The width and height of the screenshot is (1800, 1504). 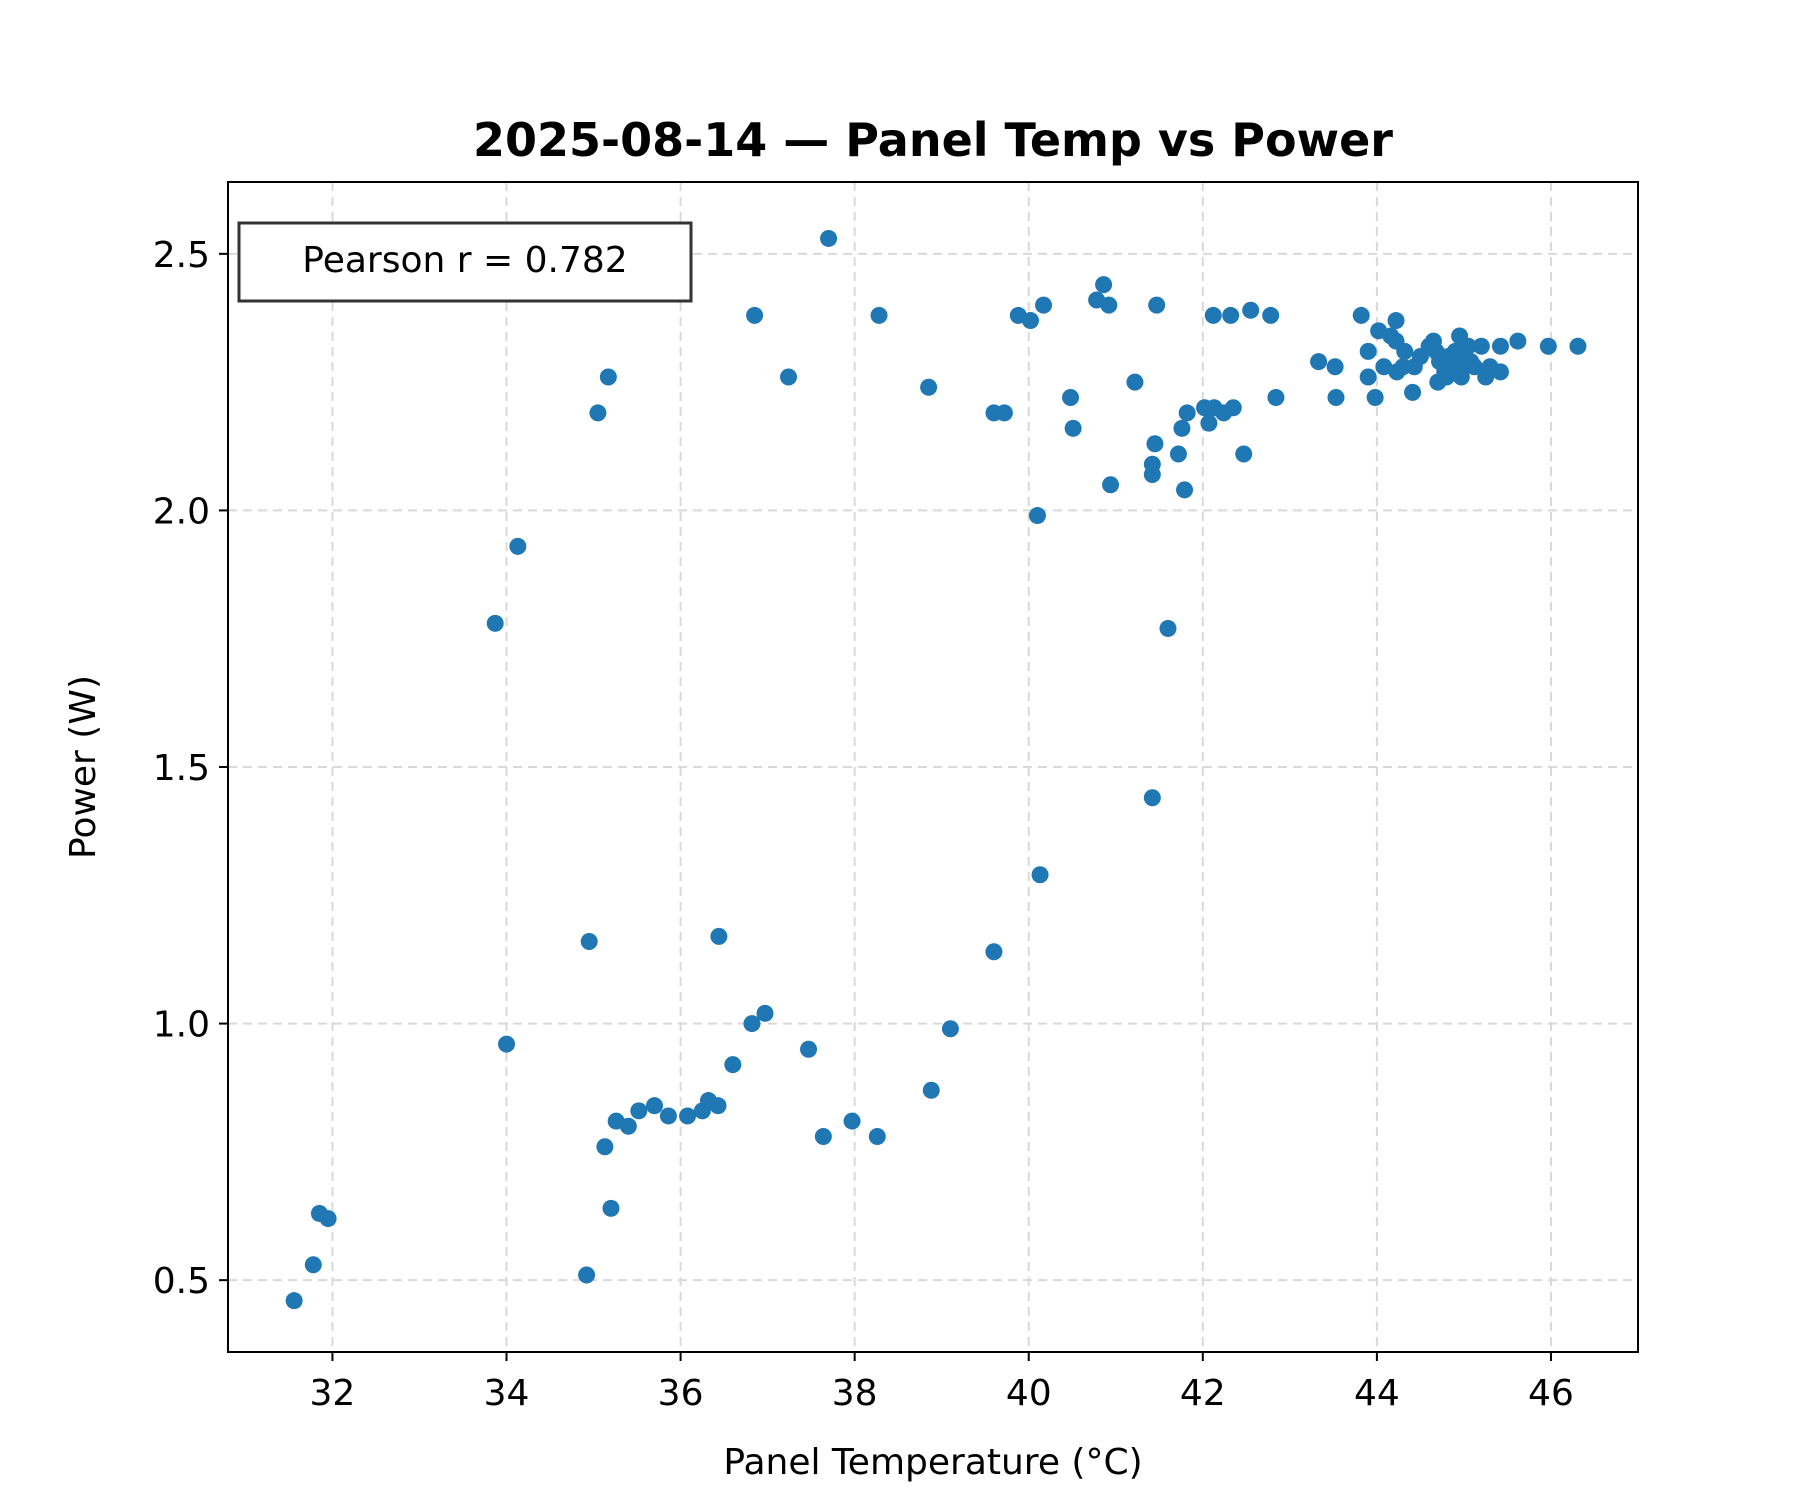 What do you see at coordinates (1377, 1393) in the screenshot?
I see `x-tick-label: 44` at bounding box center [1377, 1393].